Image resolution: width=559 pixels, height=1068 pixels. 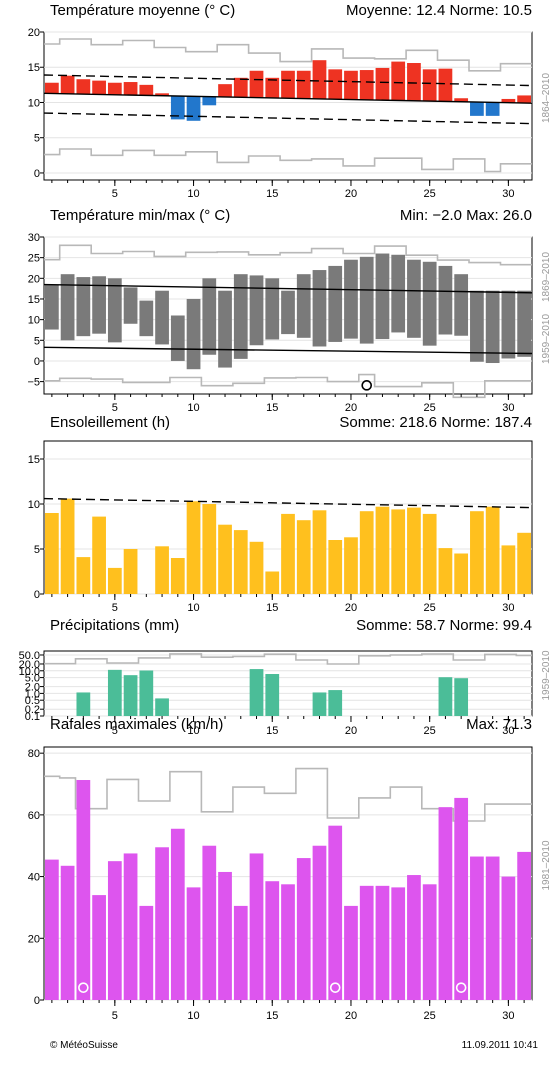 What do you see at coordinates (110, 422) in the screenshot?
I see `chart-title: Ensoleillement (h)` at bounding box center [110, 422].